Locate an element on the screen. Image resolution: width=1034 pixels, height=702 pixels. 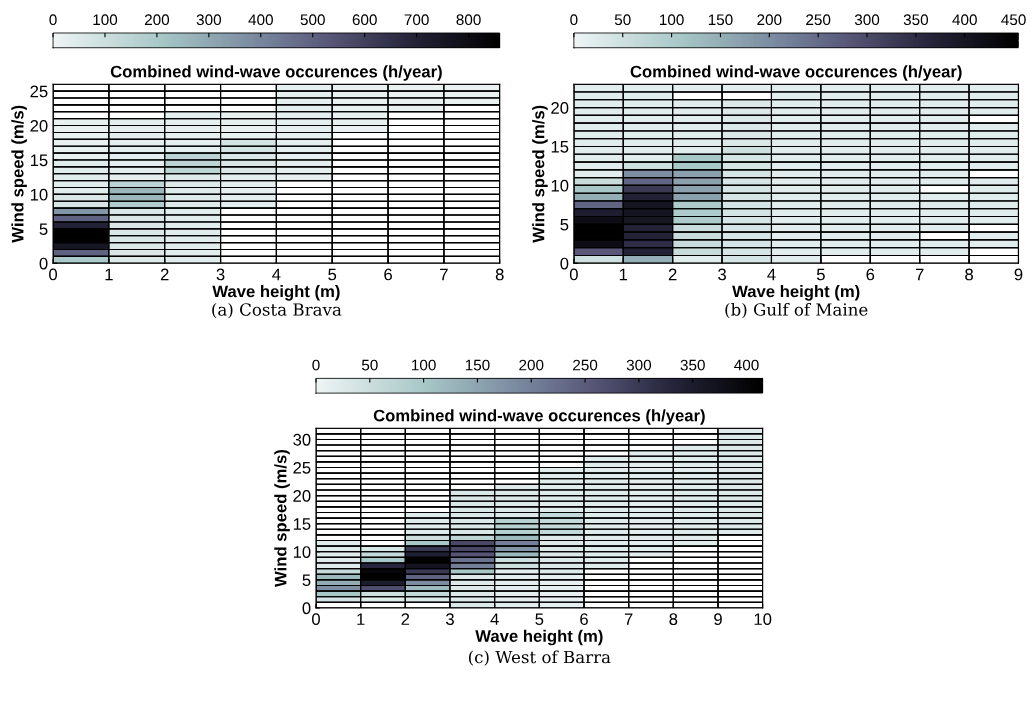
color-bar-label: 800 is located at coordinates (468, 20).